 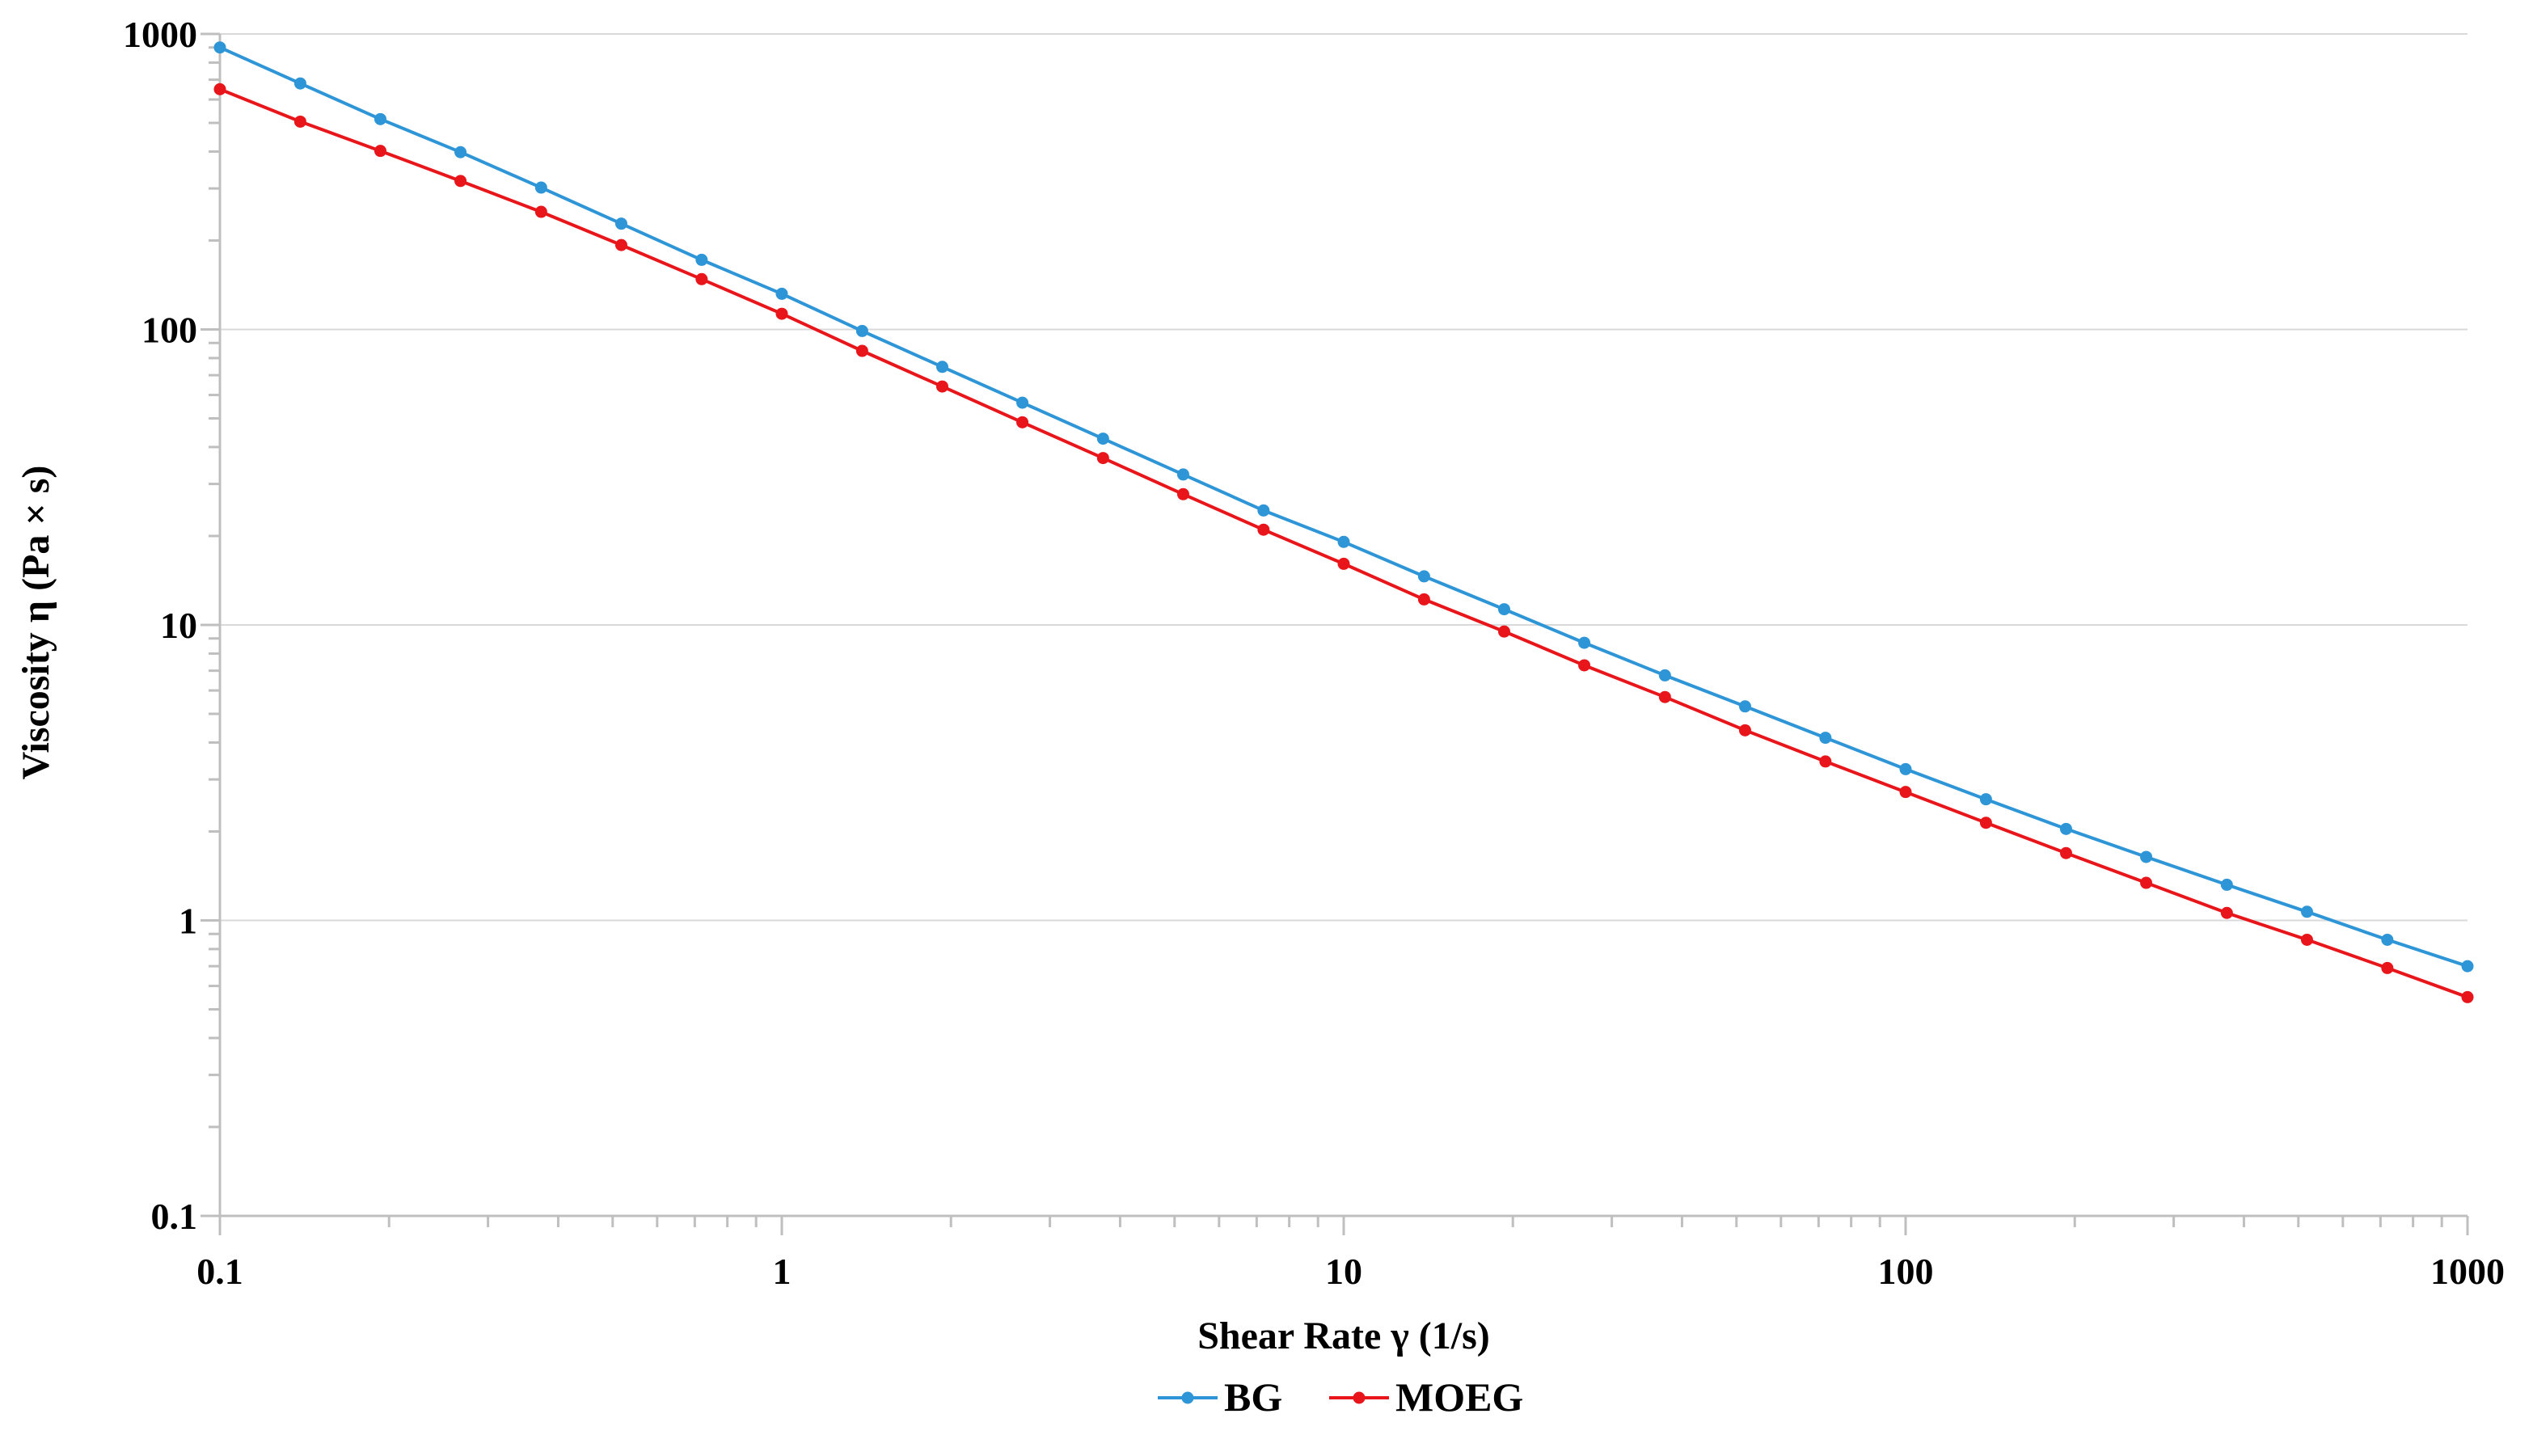 What do you see at coordinates (174, 1216) in the screenshot?
I see `y-tick-label: 0.1` at bounding box center [174, 1216].